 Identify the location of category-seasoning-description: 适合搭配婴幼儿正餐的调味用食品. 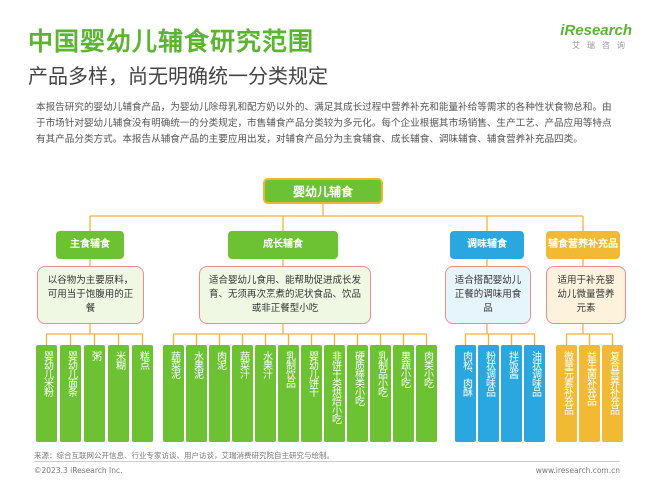
(488, 295).